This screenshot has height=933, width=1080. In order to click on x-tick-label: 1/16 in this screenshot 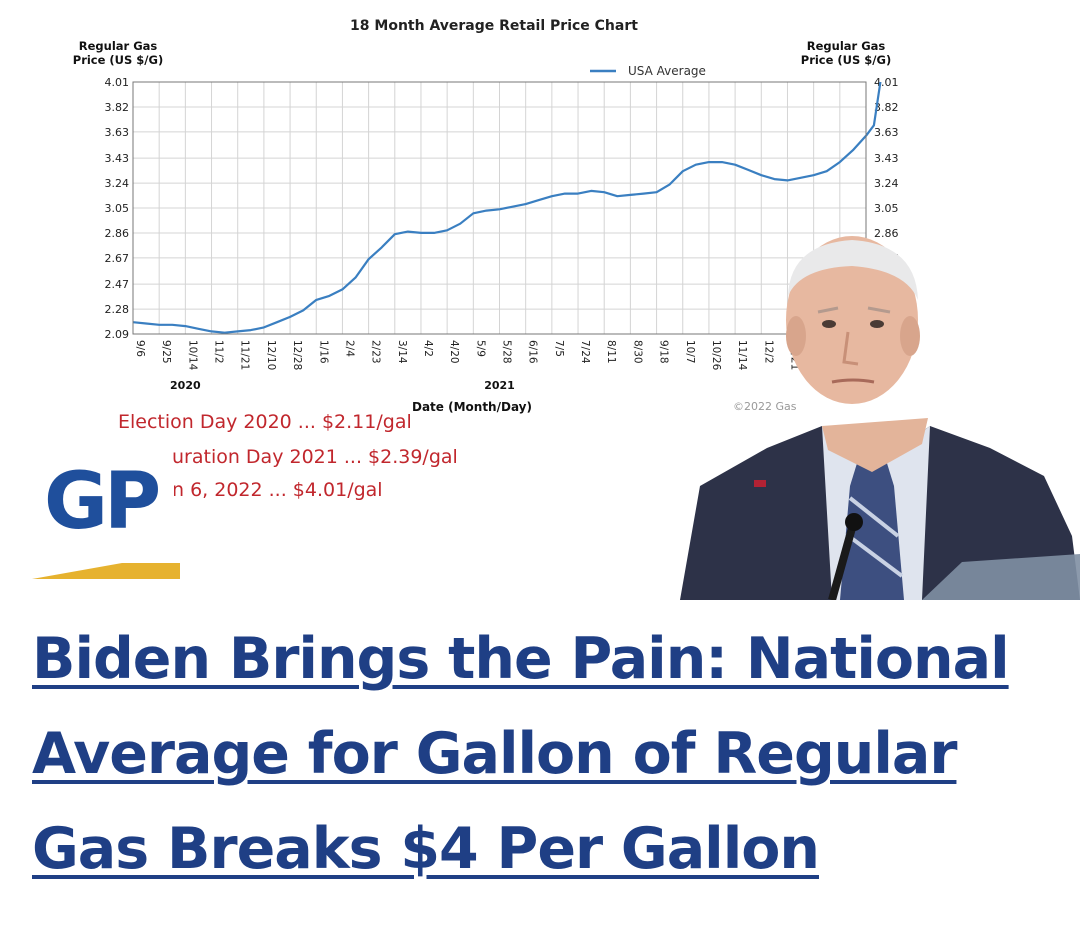, I will do `click(323, 352)`.